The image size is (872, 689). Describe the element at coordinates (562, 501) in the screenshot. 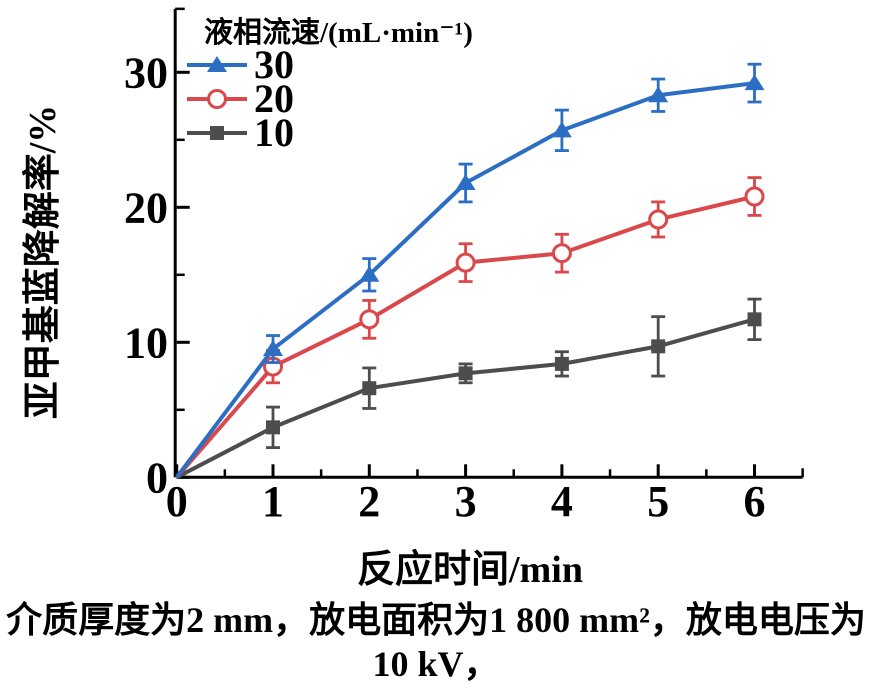

I see `x-tick-label: 4` at that location.